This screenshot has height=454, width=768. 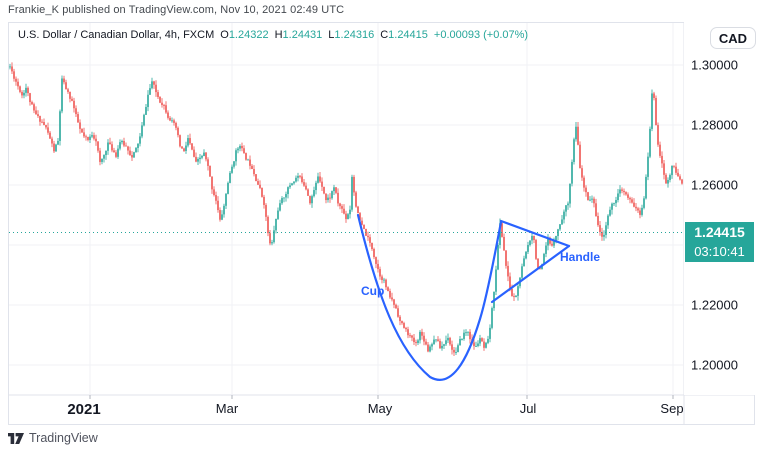 What do you see at coordinates (714, 125) in the screenshot?
I see `price-axis-label: 1.28000` at bounding box center [714, 125].